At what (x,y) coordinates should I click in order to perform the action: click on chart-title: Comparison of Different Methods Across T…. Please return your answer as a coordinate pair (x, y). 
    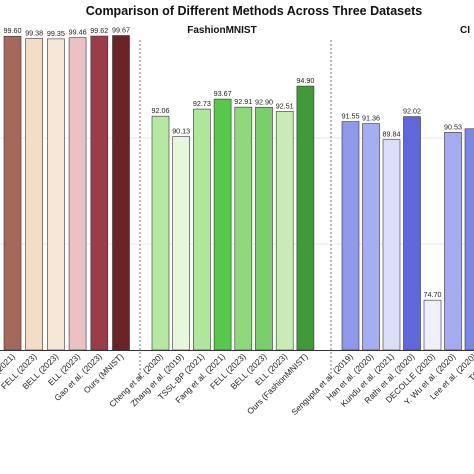
    Looking at the image, I should click on (254, 11).